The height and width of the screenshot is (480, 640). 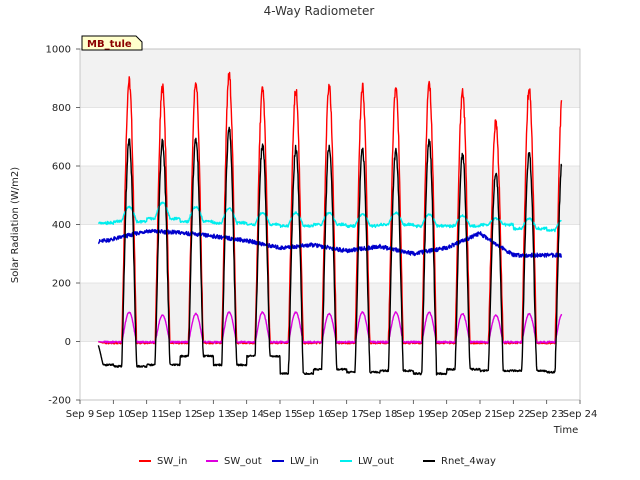 I want to click on x-axis-title: Time, so click(x=565, y=430).